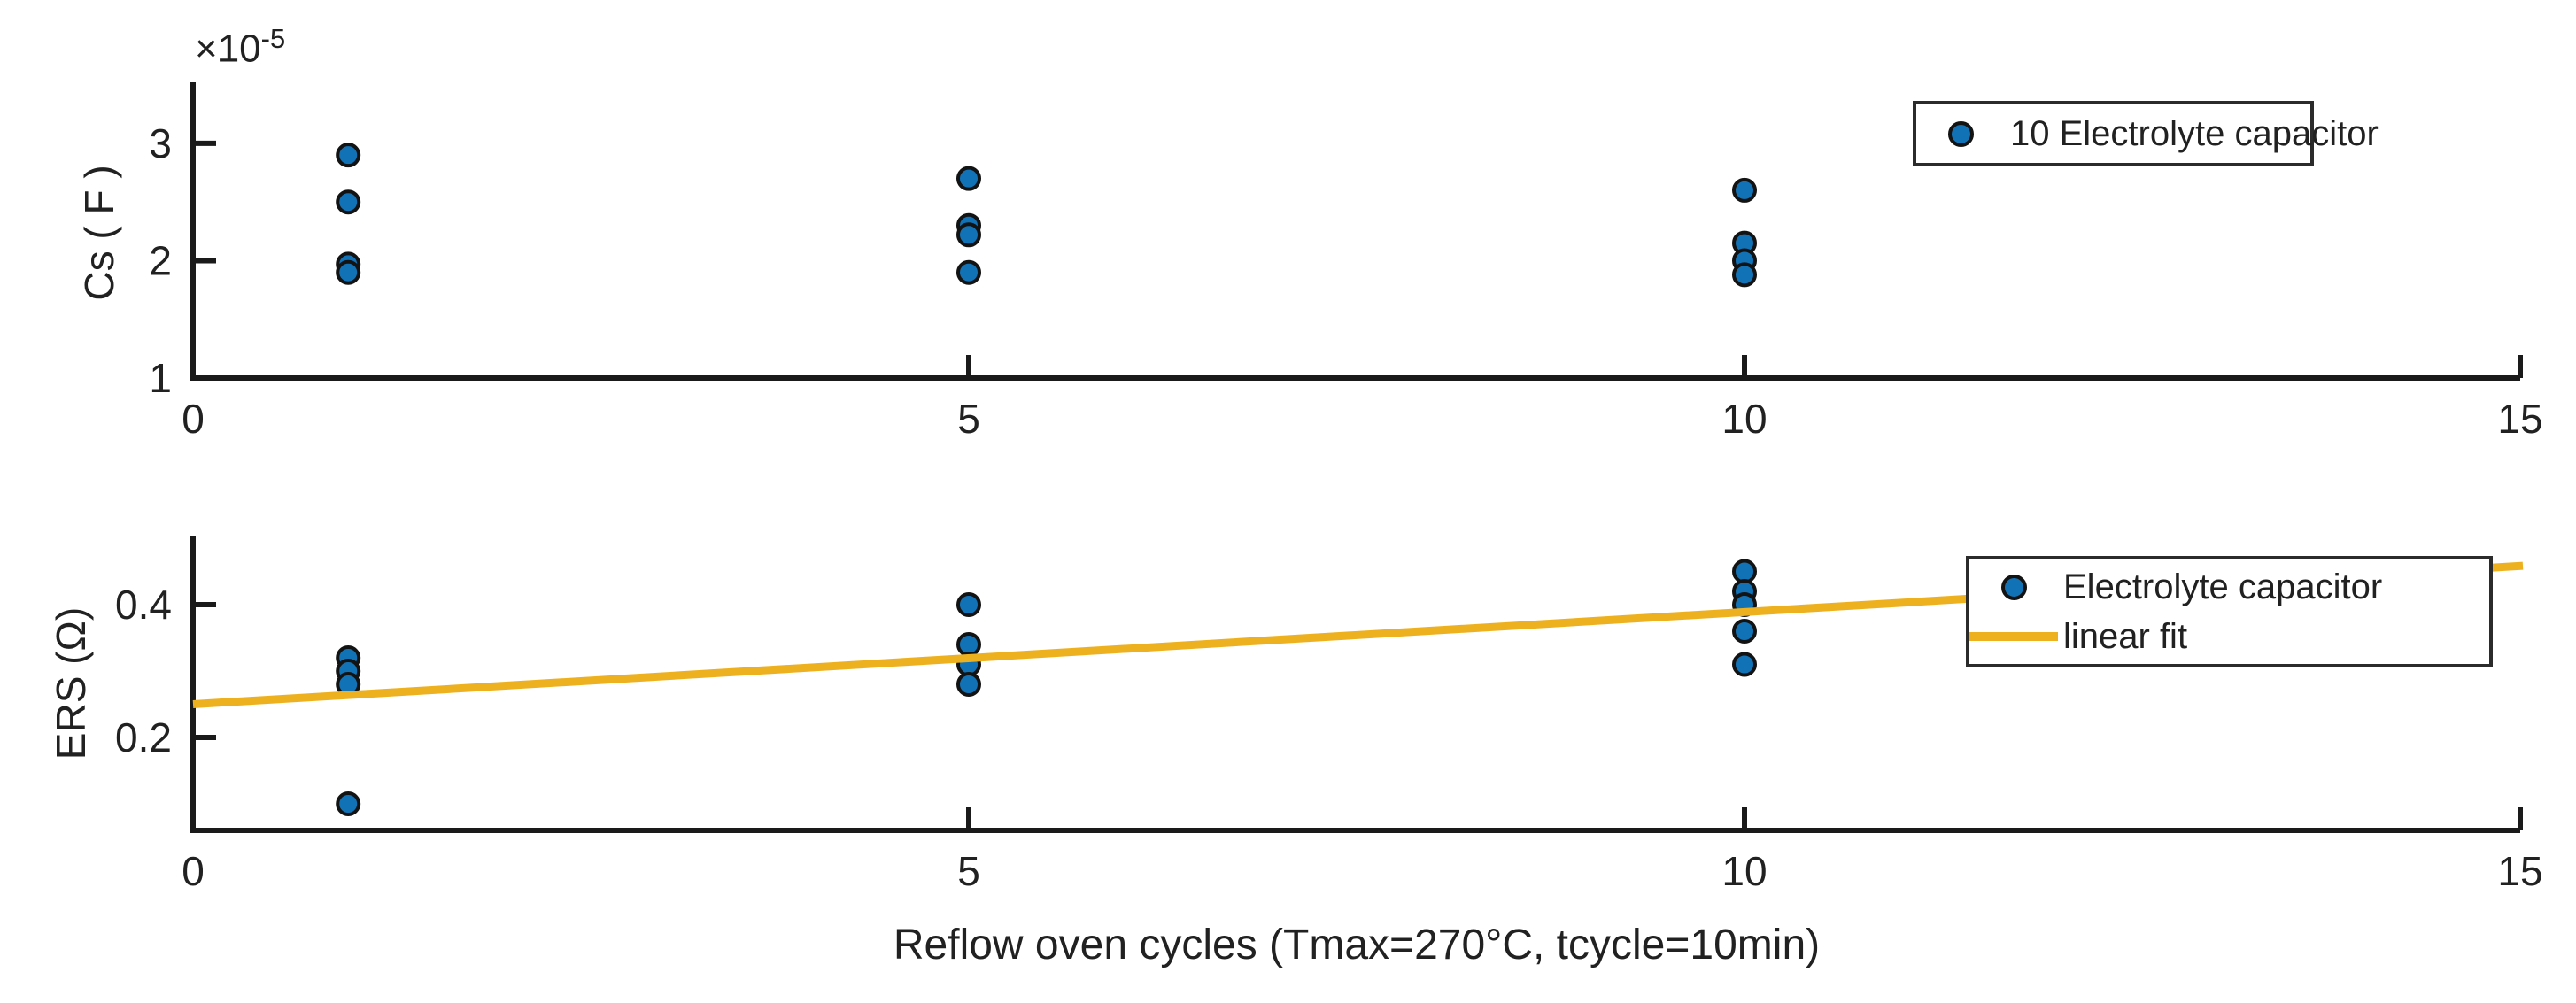 The height and width of the screenshot is (1003, 2576). I want to click on y-tick-label: 3, so click(160, 143).